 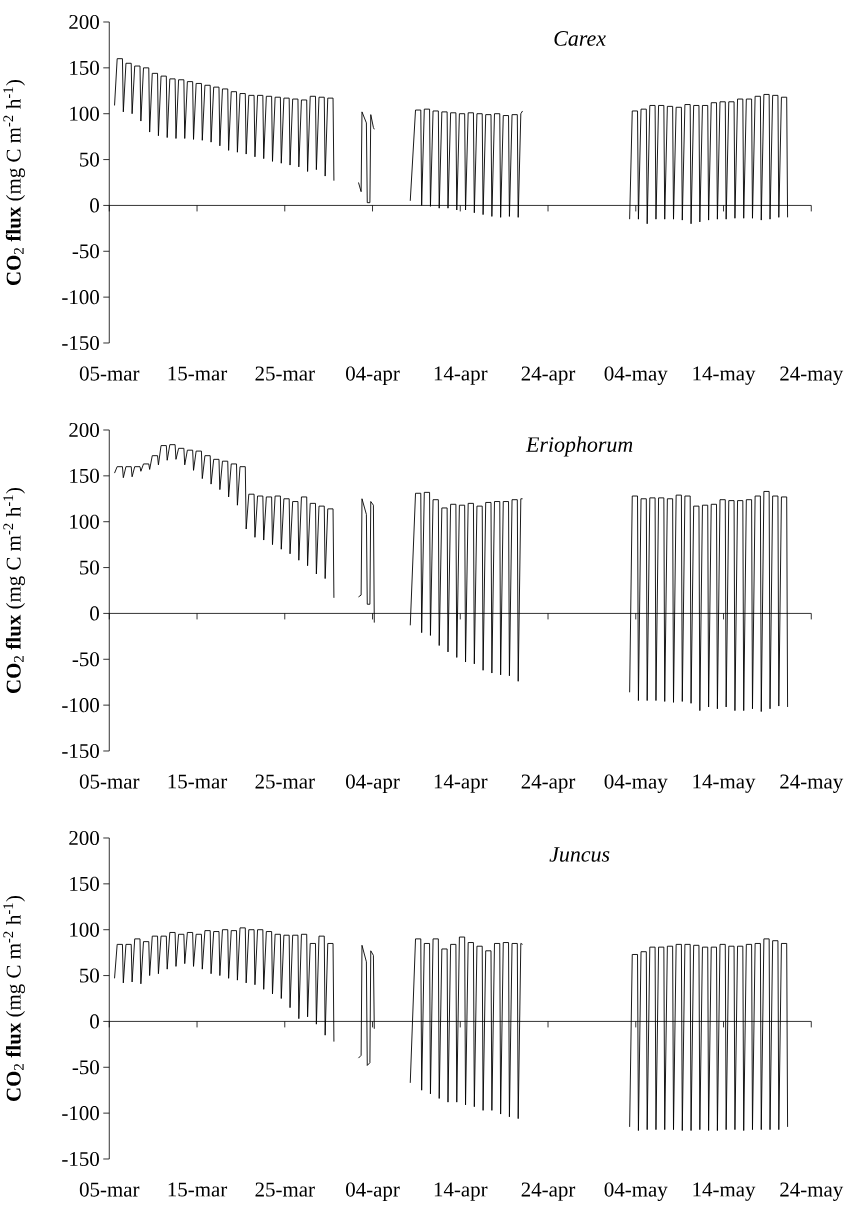 What do you see at coordinates (579, 446) in the screenshot?
I see `chart-title: Eriophorum` at bounding box center [579, 446].